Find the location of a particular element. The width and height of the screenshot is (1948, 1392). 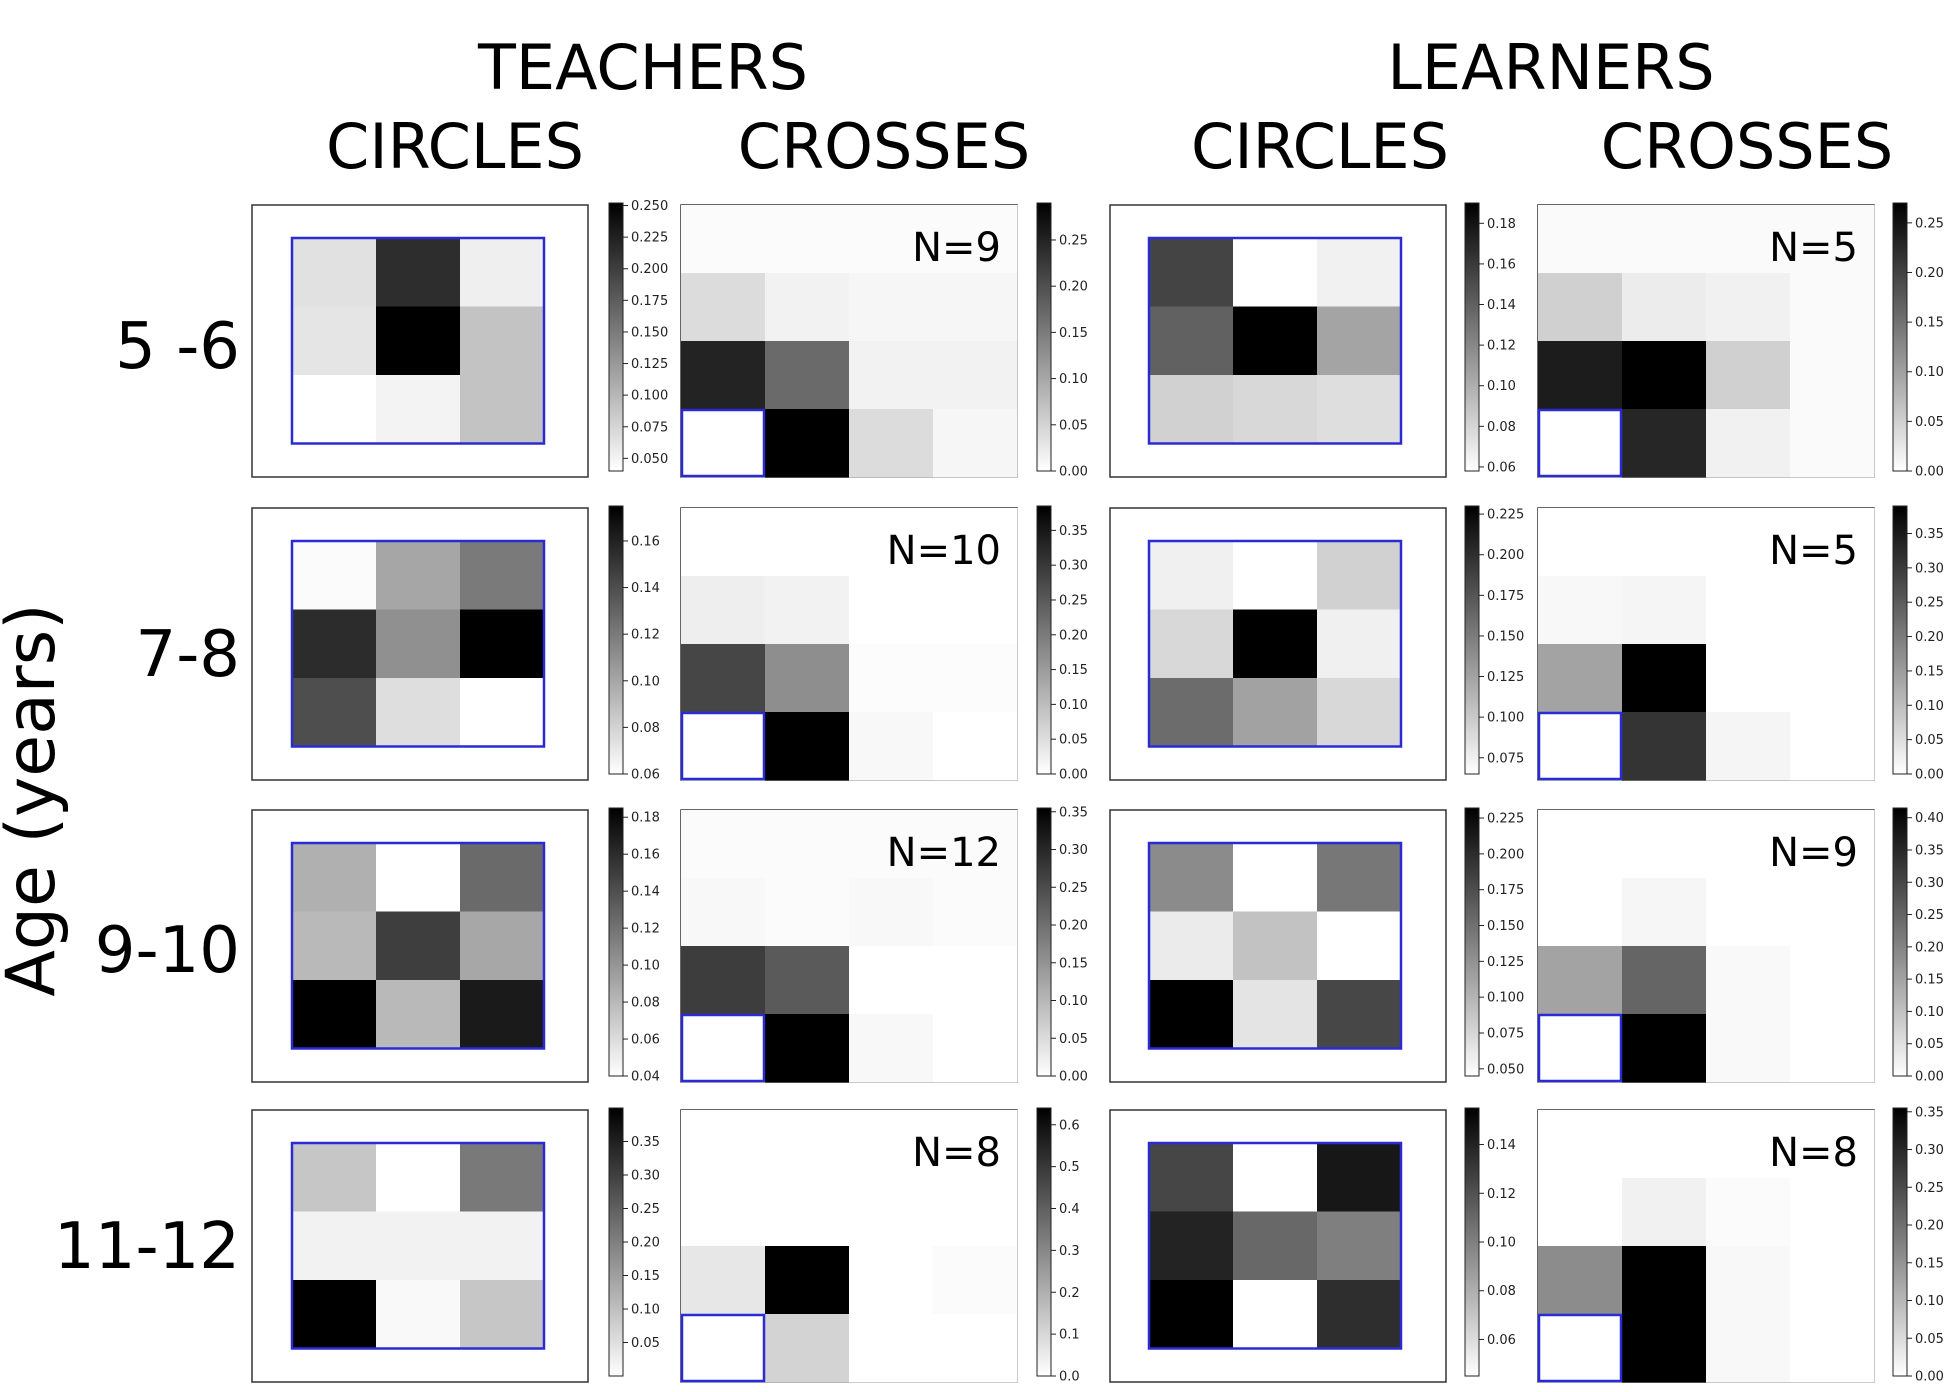

colorbar-tick-label: 0.04 is located at coordinates (645, 1077).